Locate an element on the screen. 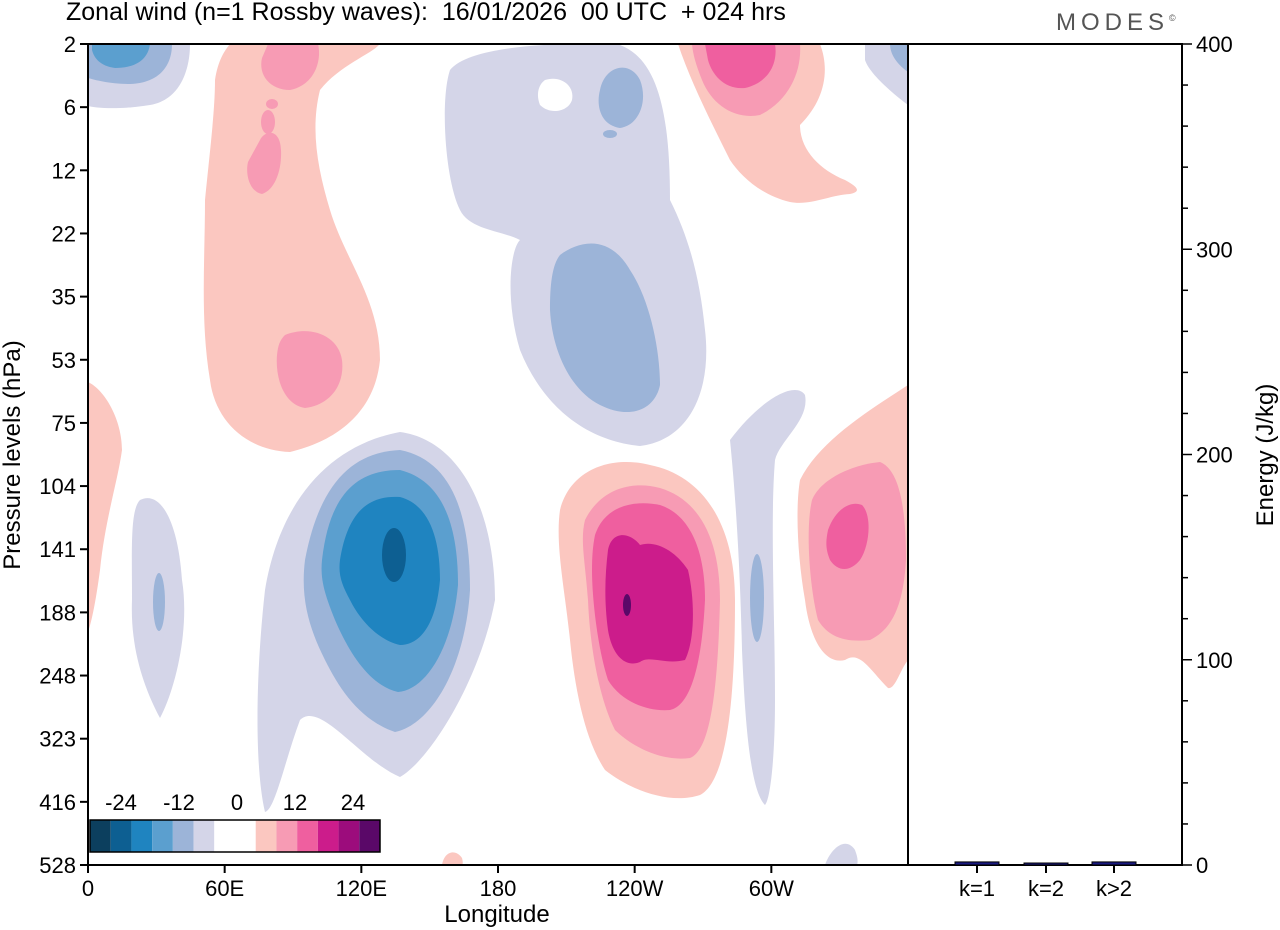 Image resolution: width=1280 pixels, height=930 pixels. energy-tick-label: 300 is located at coordinates (1214, 249).